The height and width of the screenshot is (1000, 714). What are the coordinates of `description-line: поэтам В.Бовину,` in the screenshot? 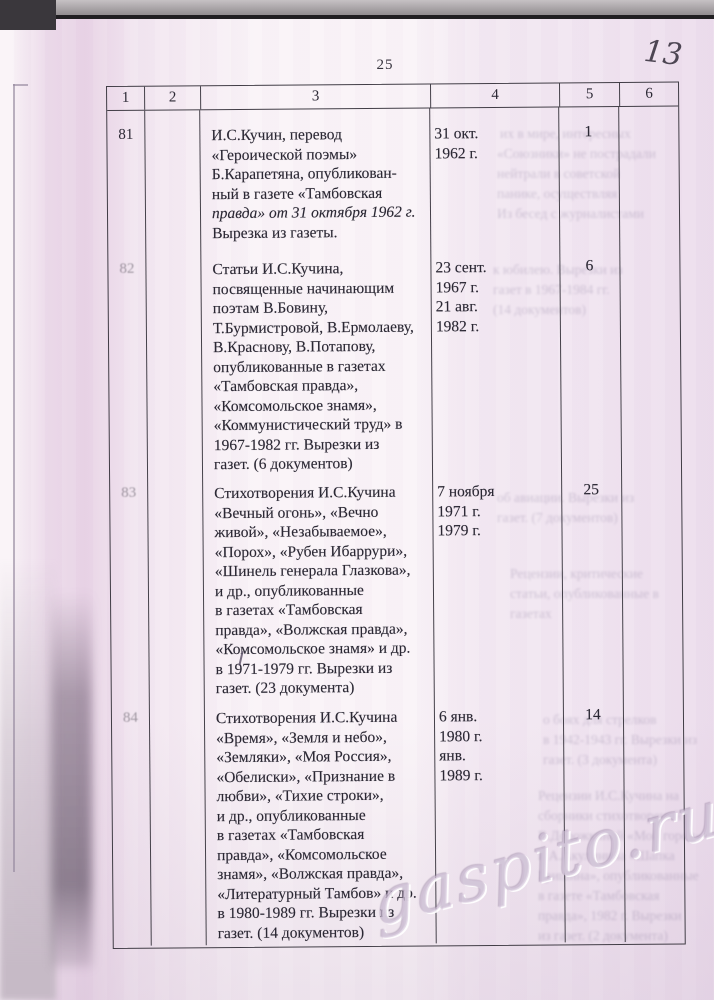 It's located at (270, 308).